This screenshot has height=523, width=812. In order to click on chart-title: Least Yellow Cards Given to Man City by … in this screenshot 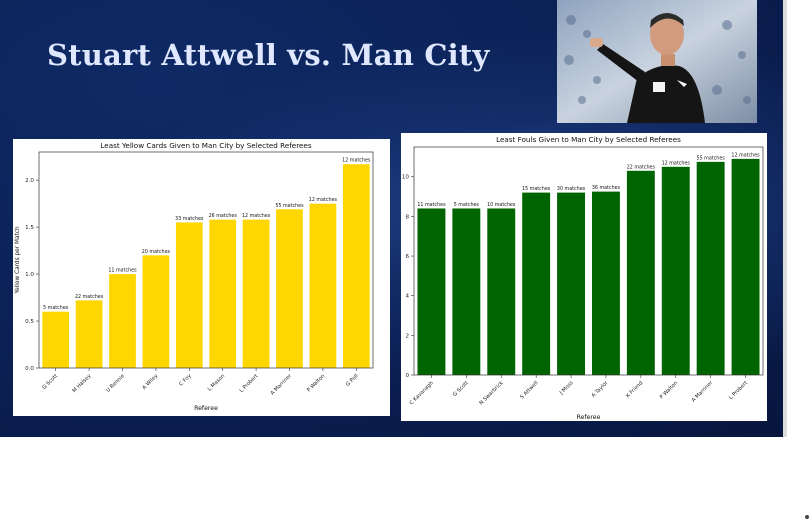, I will do `click(205, 145)`.